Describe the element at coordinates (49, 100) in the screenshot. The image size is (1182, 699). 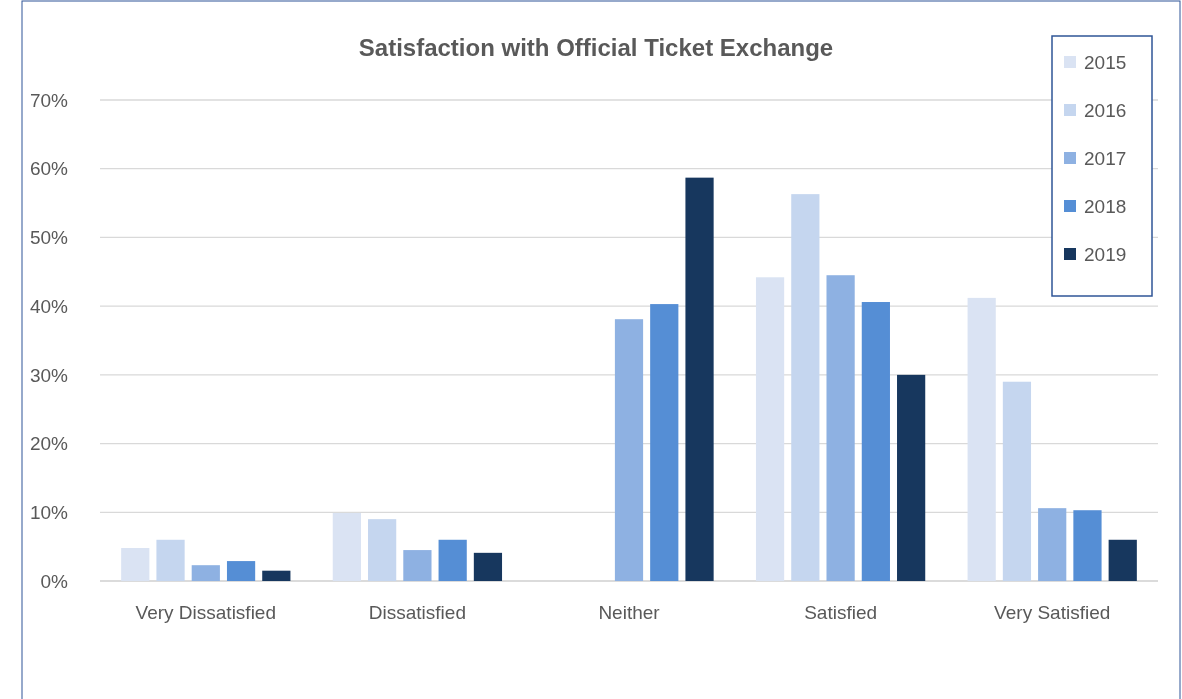
I see `y-tick-label: 70%` at that location.